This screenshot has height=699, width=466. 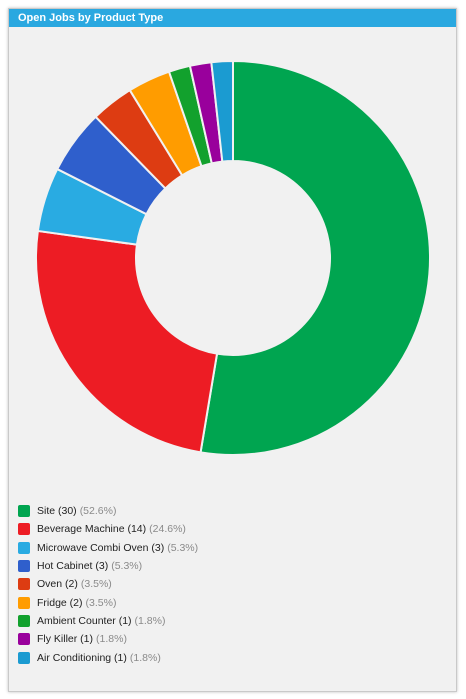 What do you see at coordinates (232, 18) in the screenshot?
I see `panel-title: Open Jobs by Product Type` at bounding box center [232, 18].